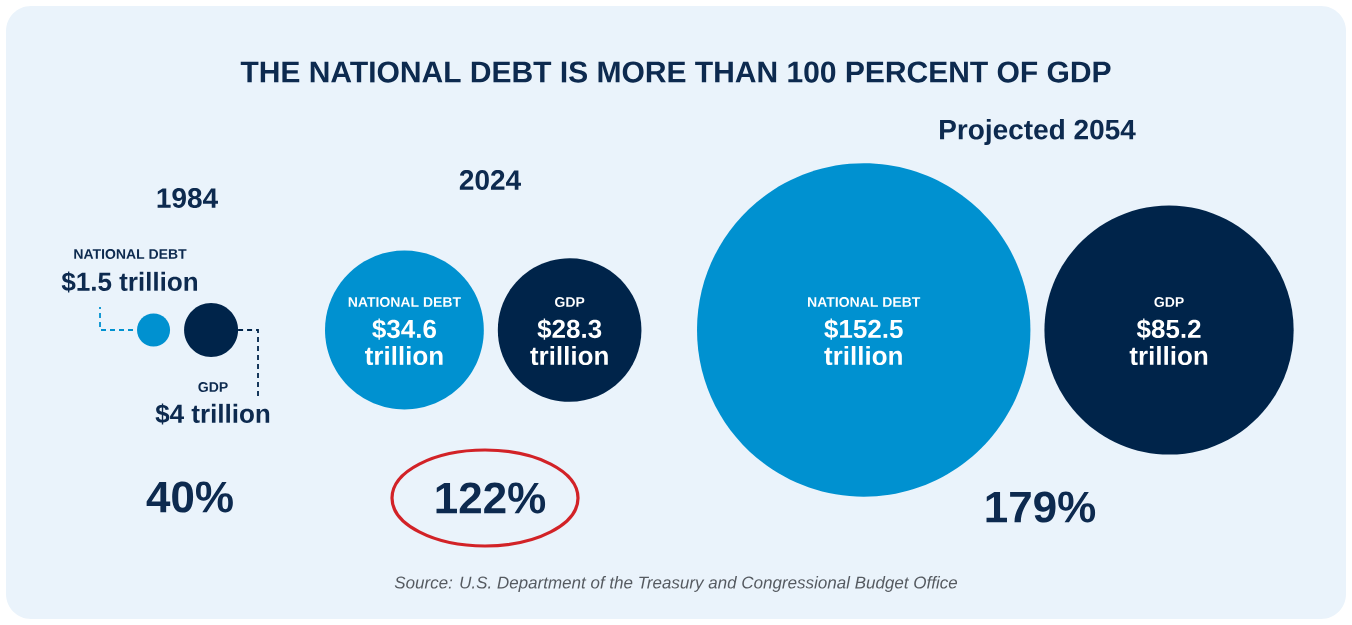 The height and width of the screenshot is (625, 1352). I want to click on data-label: $85.2 trillion, so click(1168, 342).